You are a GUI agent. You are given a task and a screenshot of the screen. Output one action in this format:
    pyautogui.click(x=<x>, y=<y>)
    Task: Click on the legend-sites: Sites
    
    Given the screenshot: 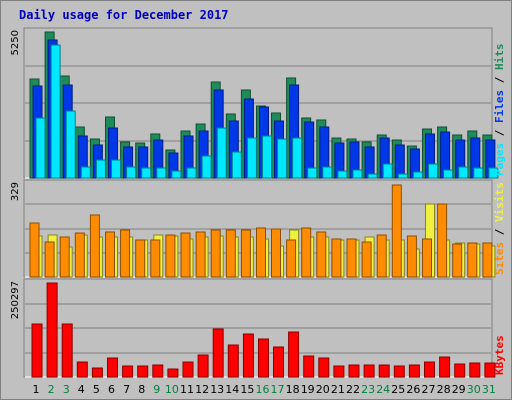 What is the action you would take?
    pyautogui.click(x=499, y=258)
    